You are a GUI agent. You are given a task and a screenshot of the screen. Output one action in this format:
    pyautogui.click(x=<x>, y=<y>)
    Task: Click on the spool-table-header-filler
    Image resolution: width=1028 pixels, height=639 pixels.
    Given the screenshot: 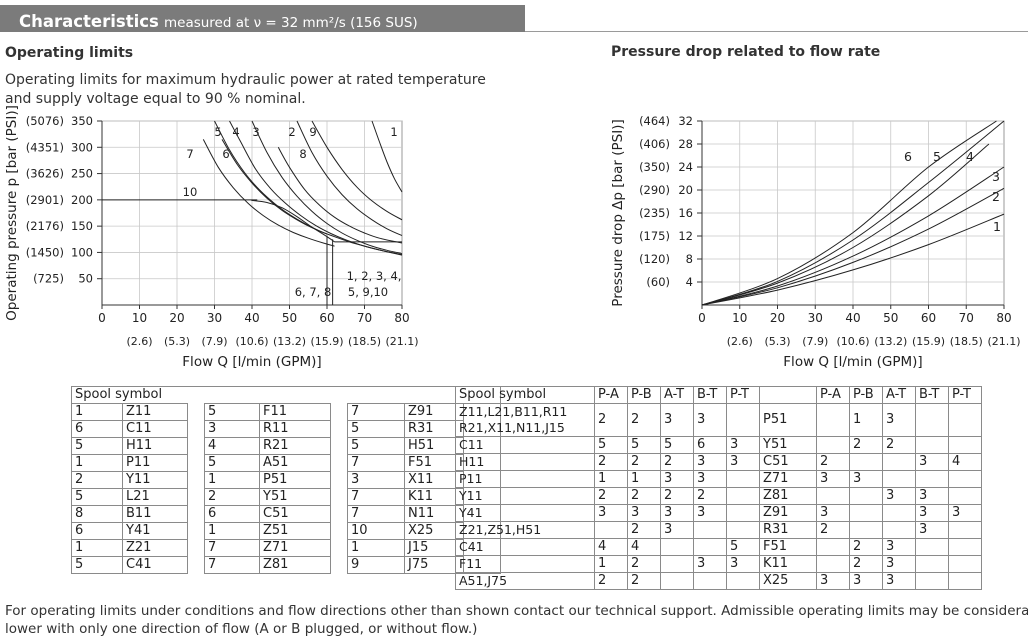 What is the action you would take?
    pyautogui.click(x=344, y=395)
    